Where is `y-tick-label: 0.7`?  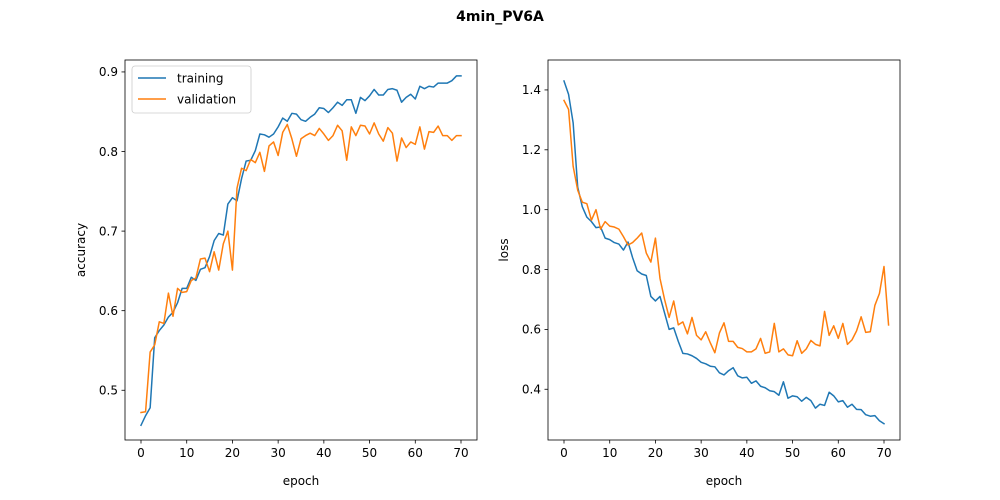
y-tick-label: 0.7 is located at coordinates (108, 231).